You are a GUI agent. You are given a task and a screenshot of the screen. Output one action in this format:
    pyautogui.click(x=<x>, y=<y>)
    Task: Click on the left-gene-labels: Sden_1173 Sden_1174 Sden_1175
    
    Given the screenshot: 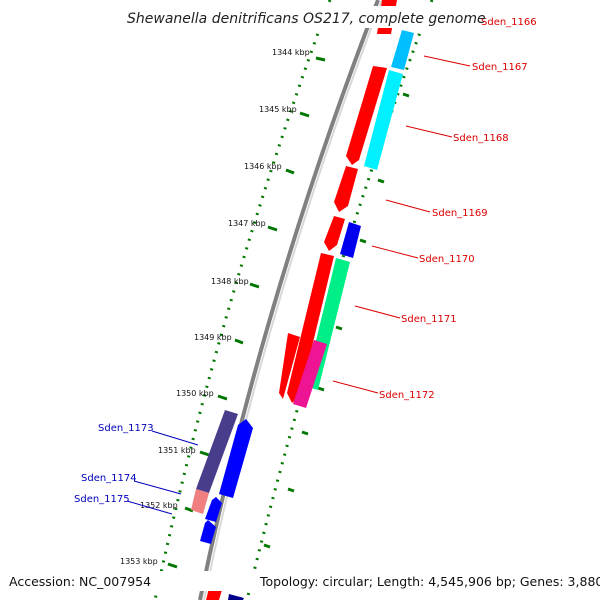 What is the action you would take?
    pyautogui.click(x=114, y=464)
    